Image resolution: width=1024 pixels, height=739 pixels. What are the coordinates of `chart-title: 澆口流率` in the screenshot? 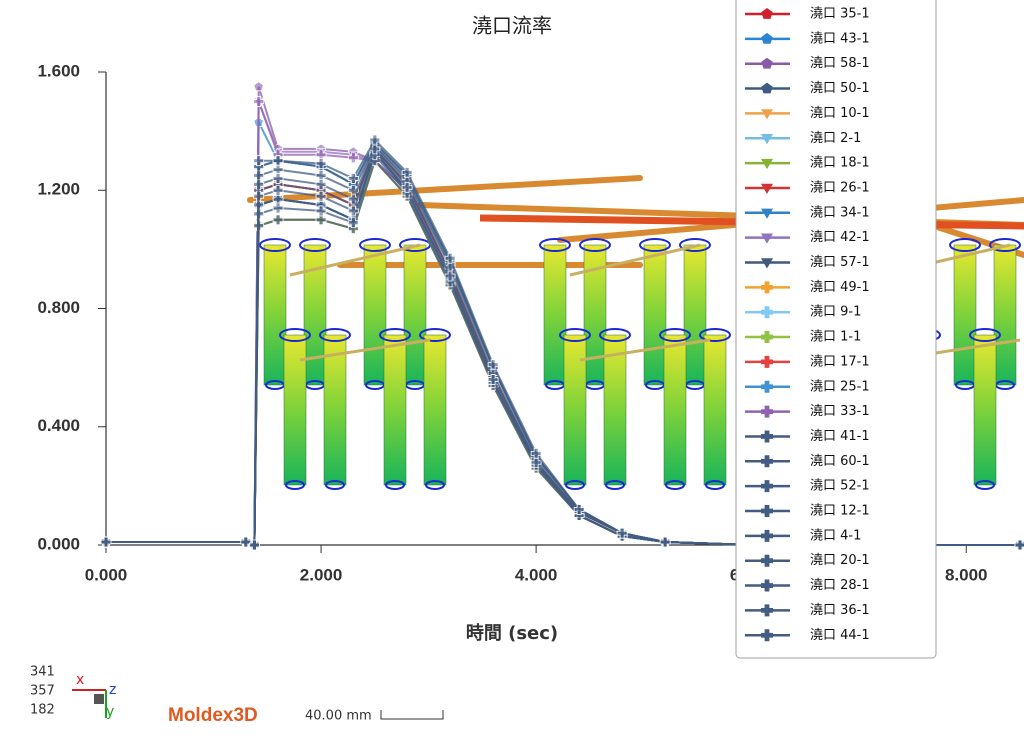 It's located at (512, 26).